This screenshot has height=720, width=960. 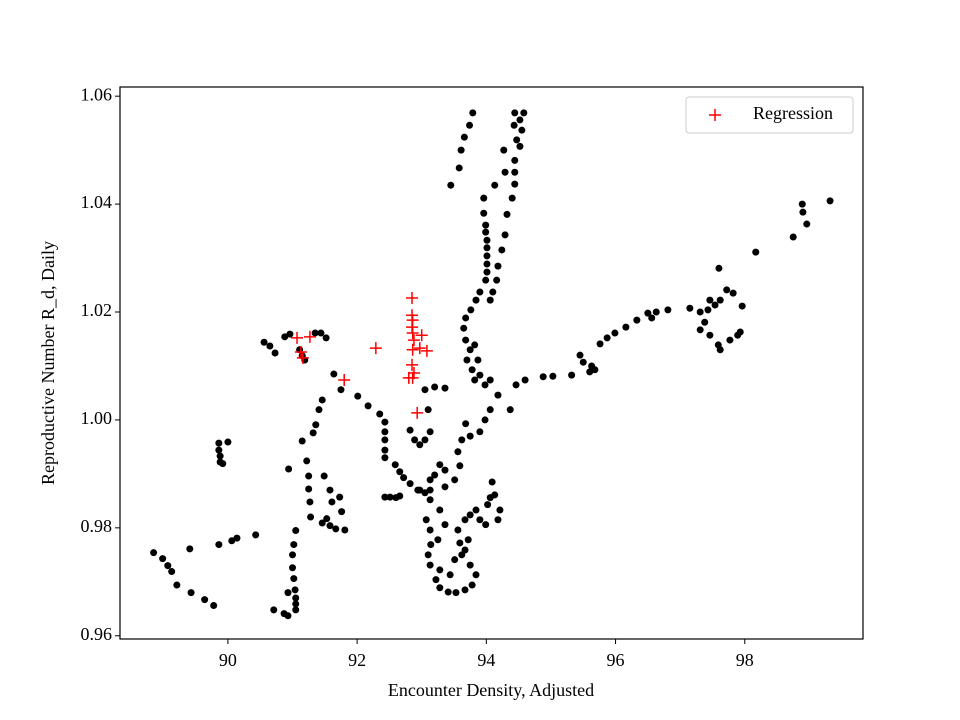 What do you see at coordinates (486, 660) in the screenshot?
I see `x-tick-label: 94` at bounding box center [486, 660].